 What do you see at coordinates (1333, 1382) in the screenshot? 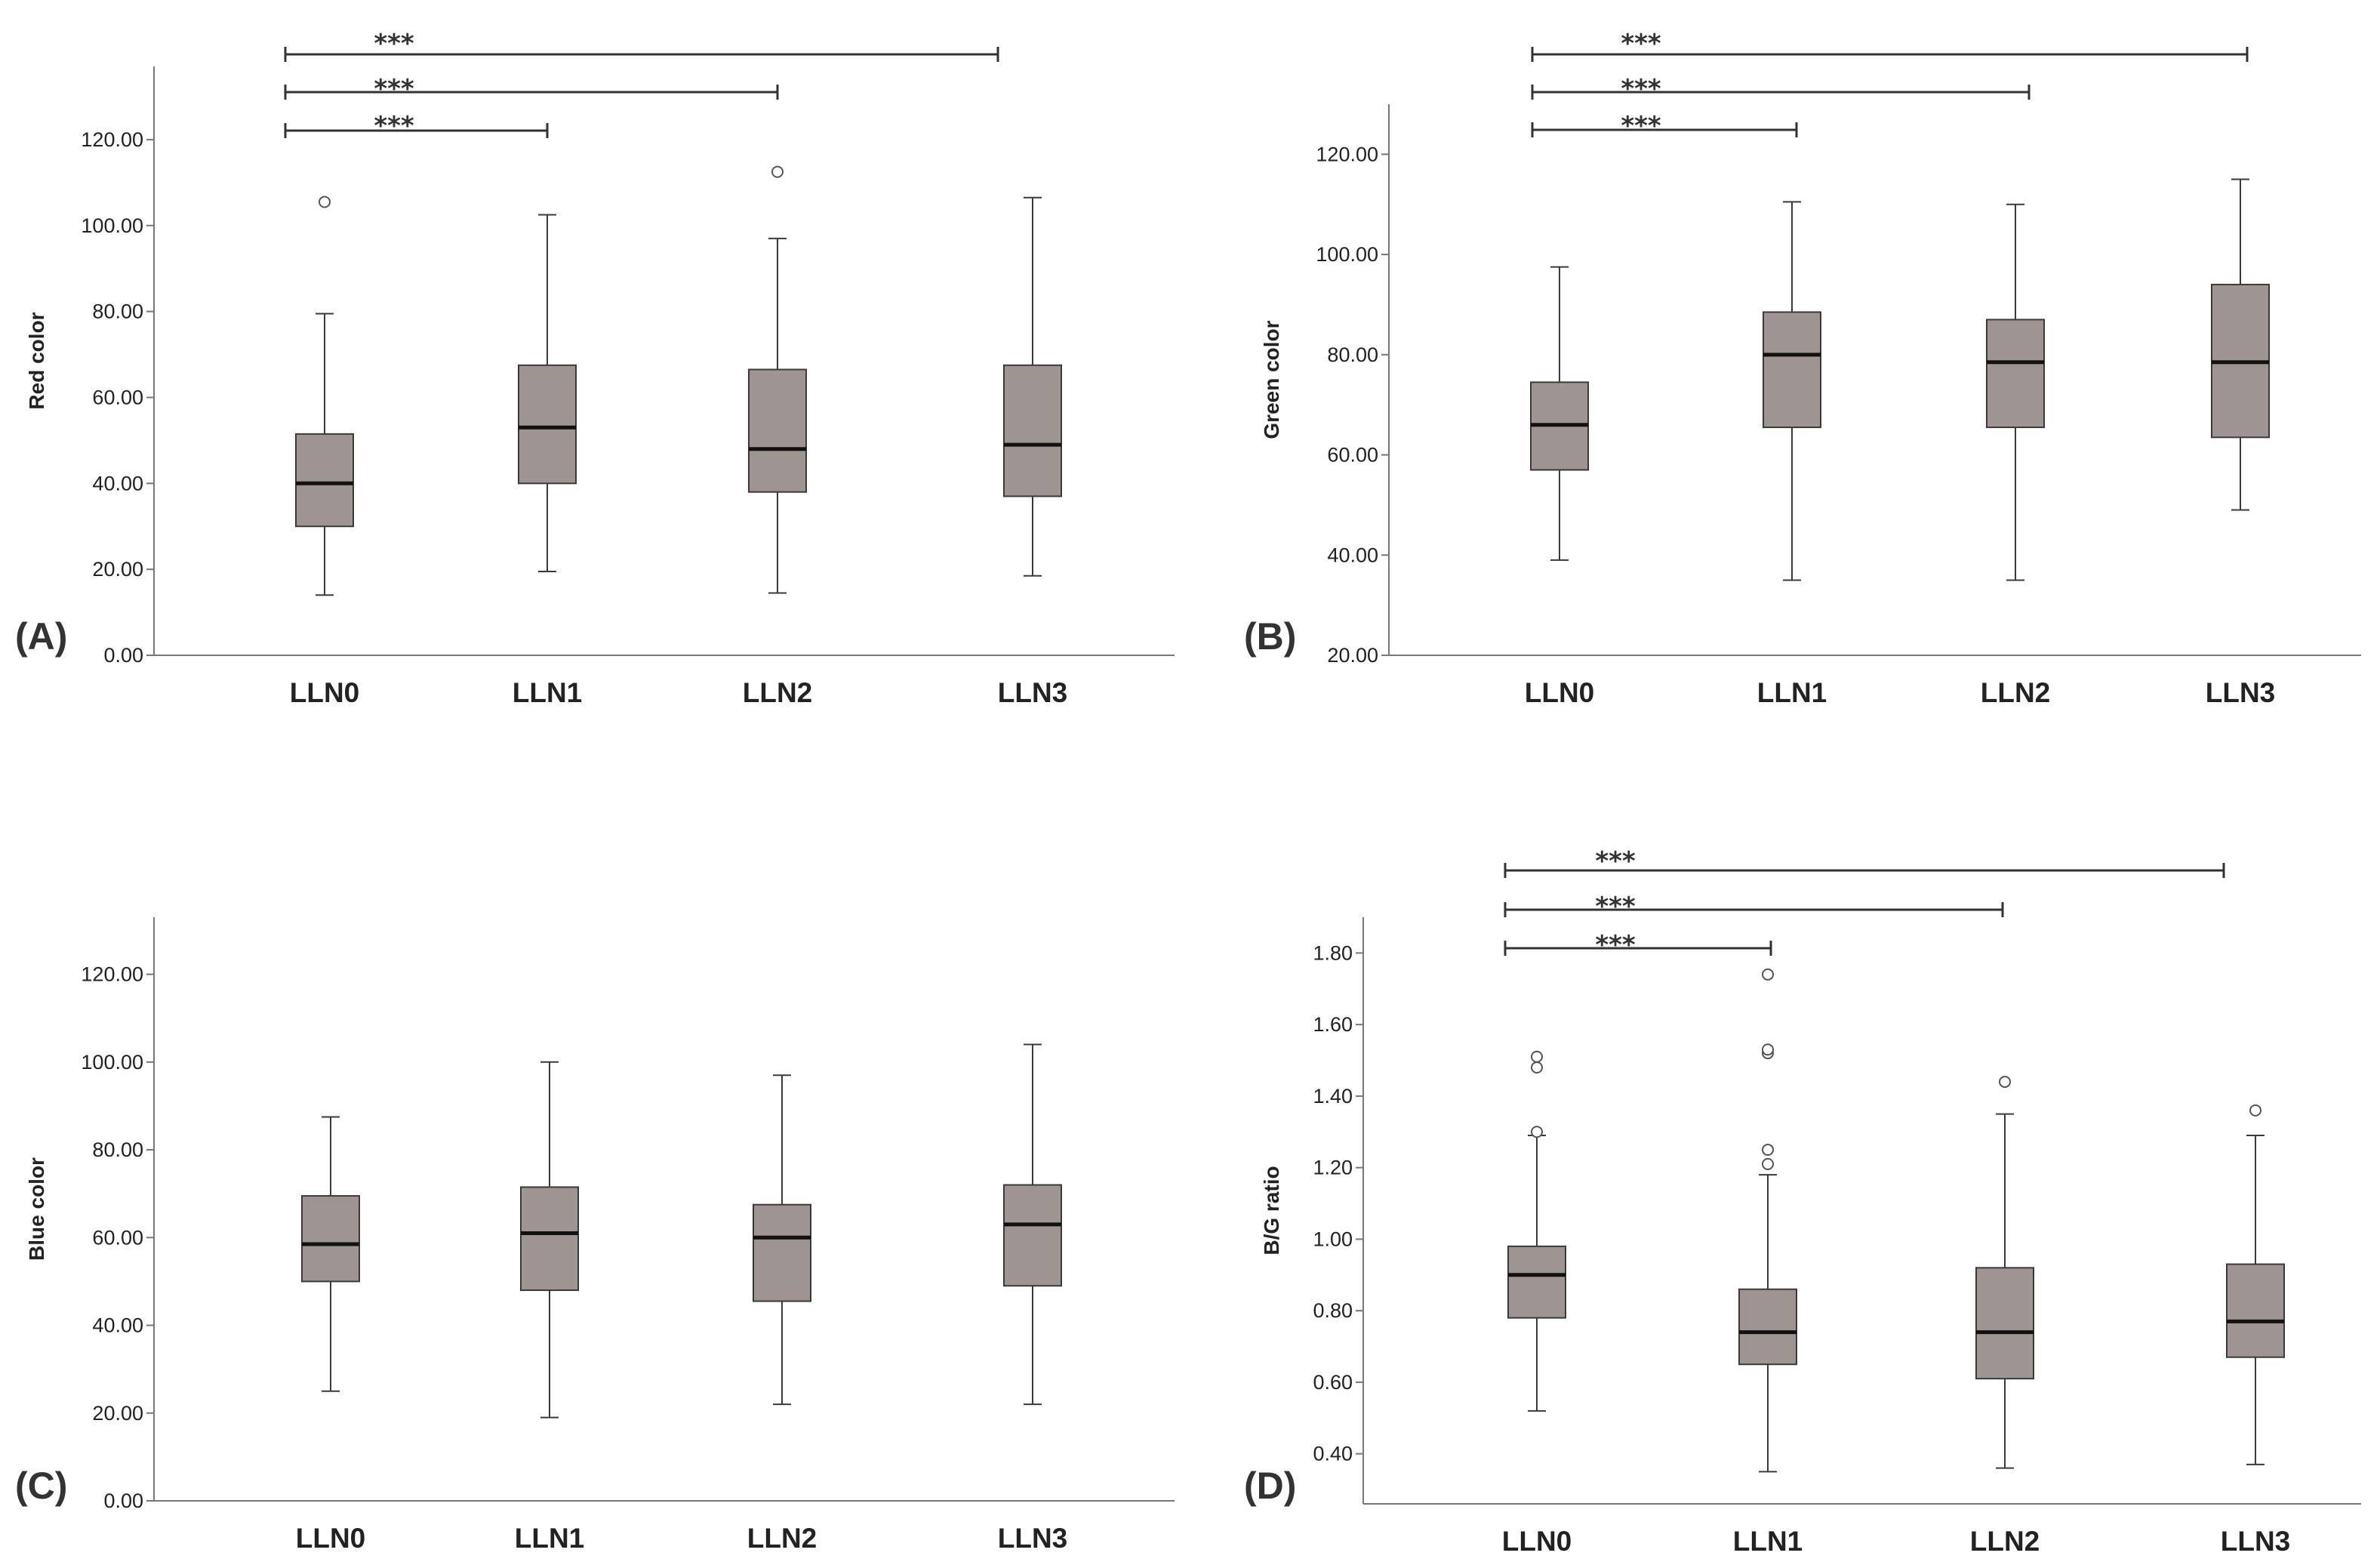
I see `y-tick-label: 0.60` at bounding box center [1333, 1382].